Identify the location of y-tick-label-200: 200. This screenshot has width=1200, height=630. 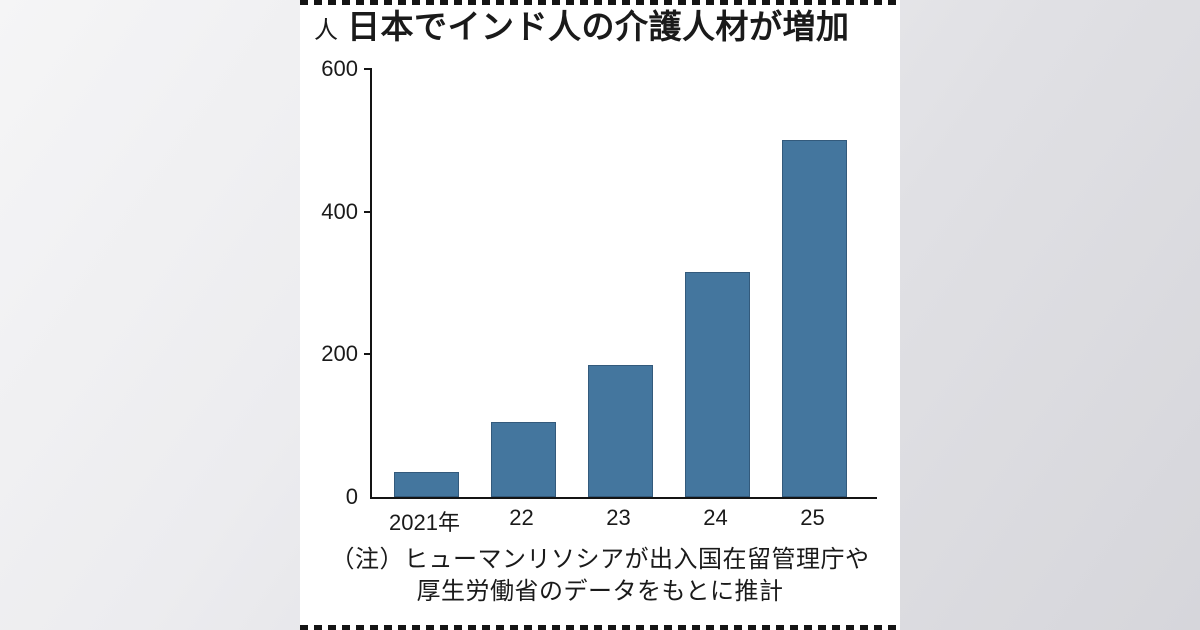
(339, 354).